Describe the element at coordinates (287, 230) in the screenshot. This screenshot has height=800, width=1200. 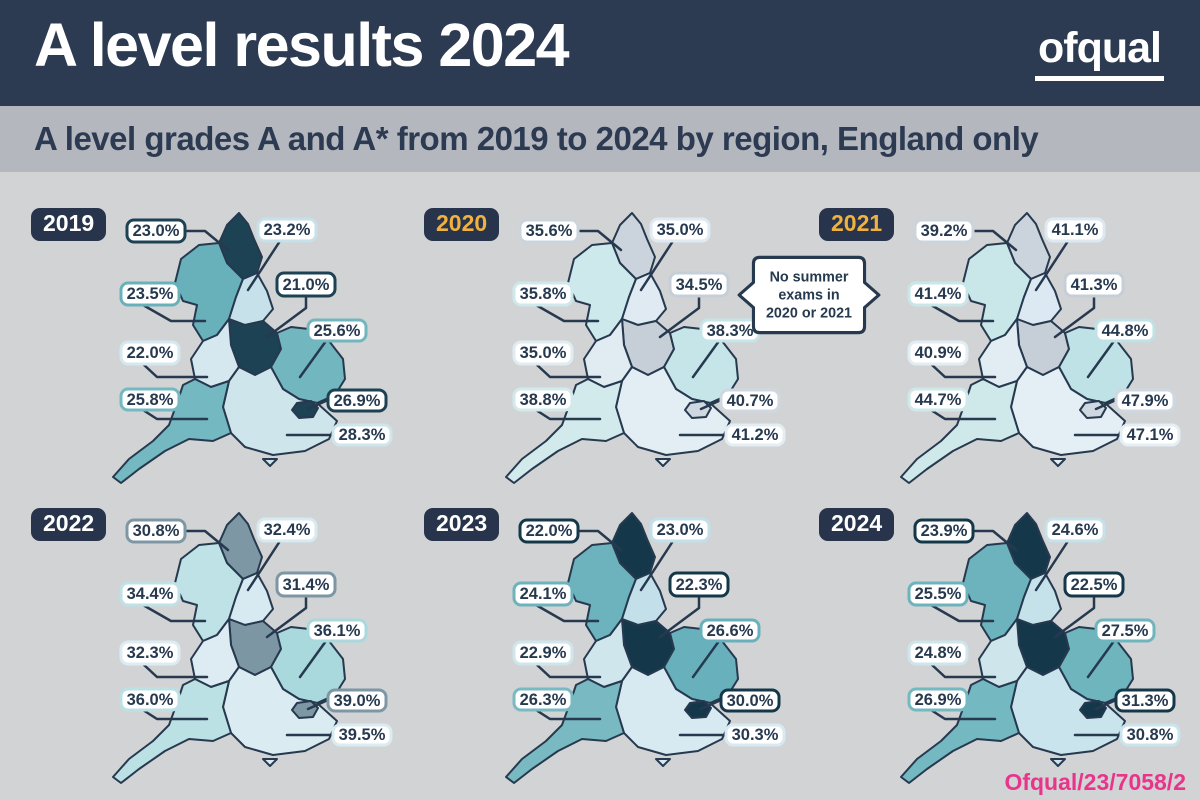
I see `svg-text: 23.2%` at that location.